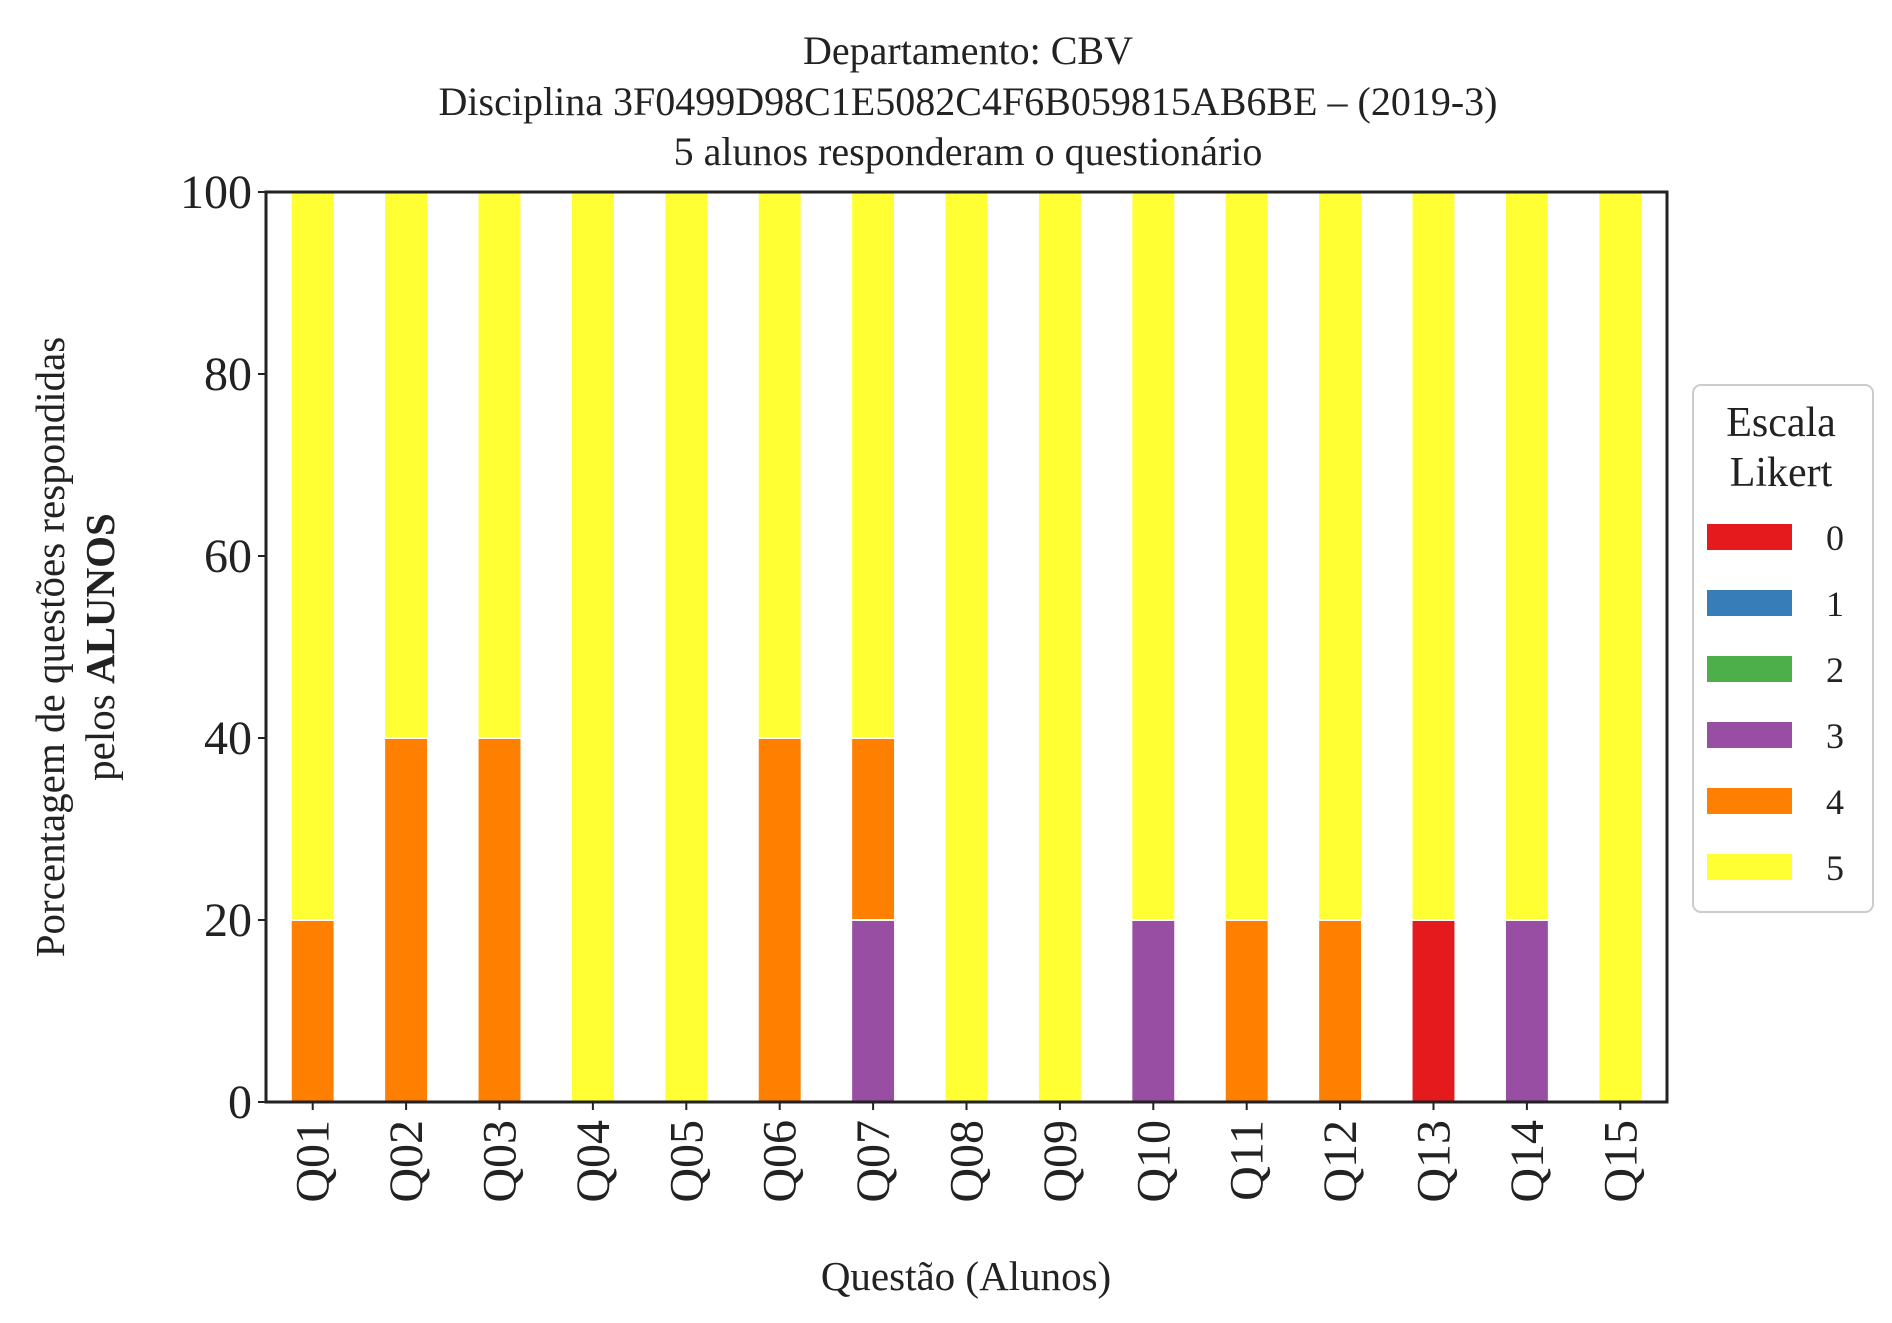 This screenshot has width=1892, height=1323. Describe the element at coordinates (1527, 1161) in the screenshot. I see `x-tick-label-q14: Q14` at that location.